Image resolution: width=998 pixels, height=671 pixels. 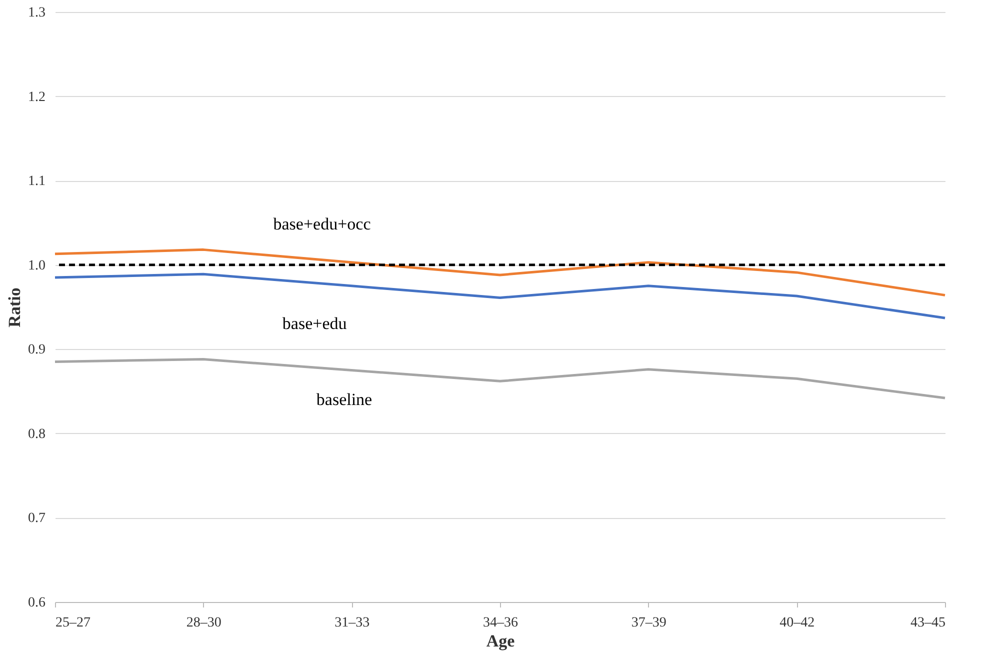 What do you see at coordinates (73, 623) in the screenshot?
I see `x-tick-label: 25–27` at bounding box center [73, 623].